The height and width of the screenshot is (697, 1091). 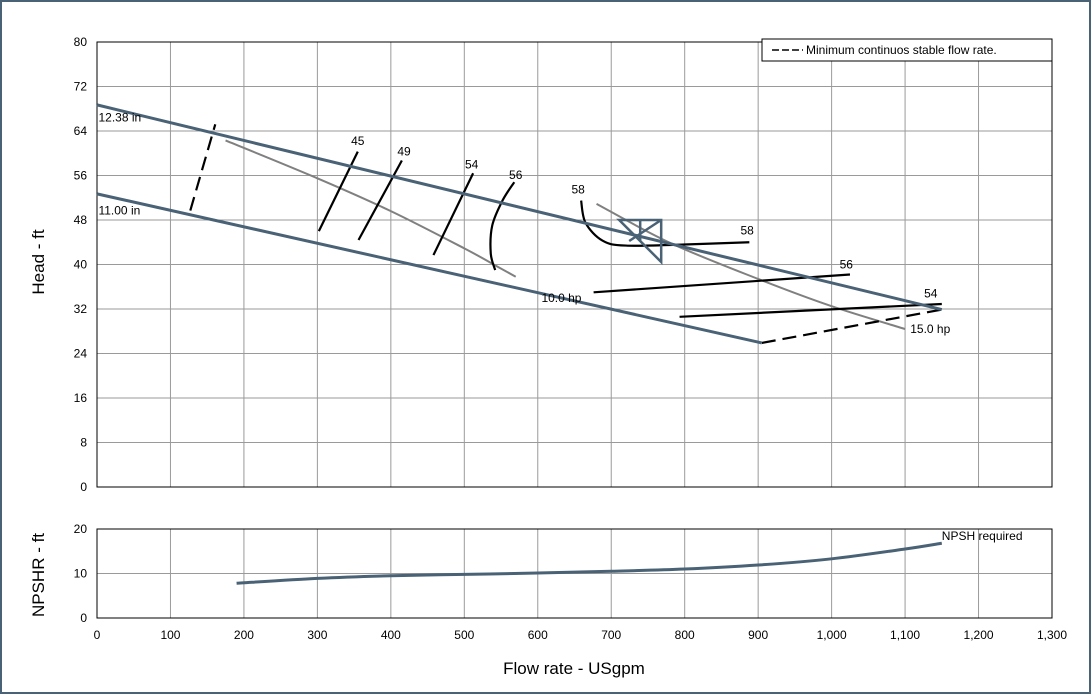 I want to click on x-tick-label: 100, so click(x=170, y=635).